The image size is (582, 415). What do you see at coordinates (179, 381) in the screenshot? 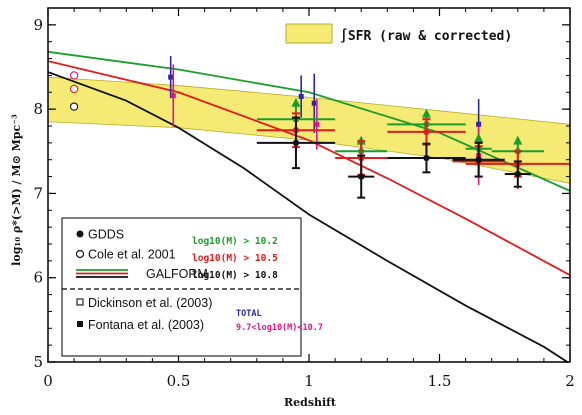
I see `x-tick-label: 0.5` at bounding box center [179, 381].